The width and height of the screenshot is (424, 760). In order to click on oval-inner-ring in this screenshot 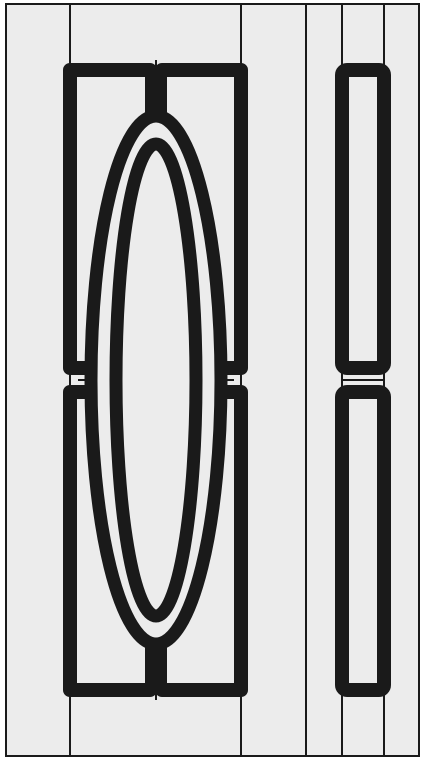, I will do `click(156, 380)`.